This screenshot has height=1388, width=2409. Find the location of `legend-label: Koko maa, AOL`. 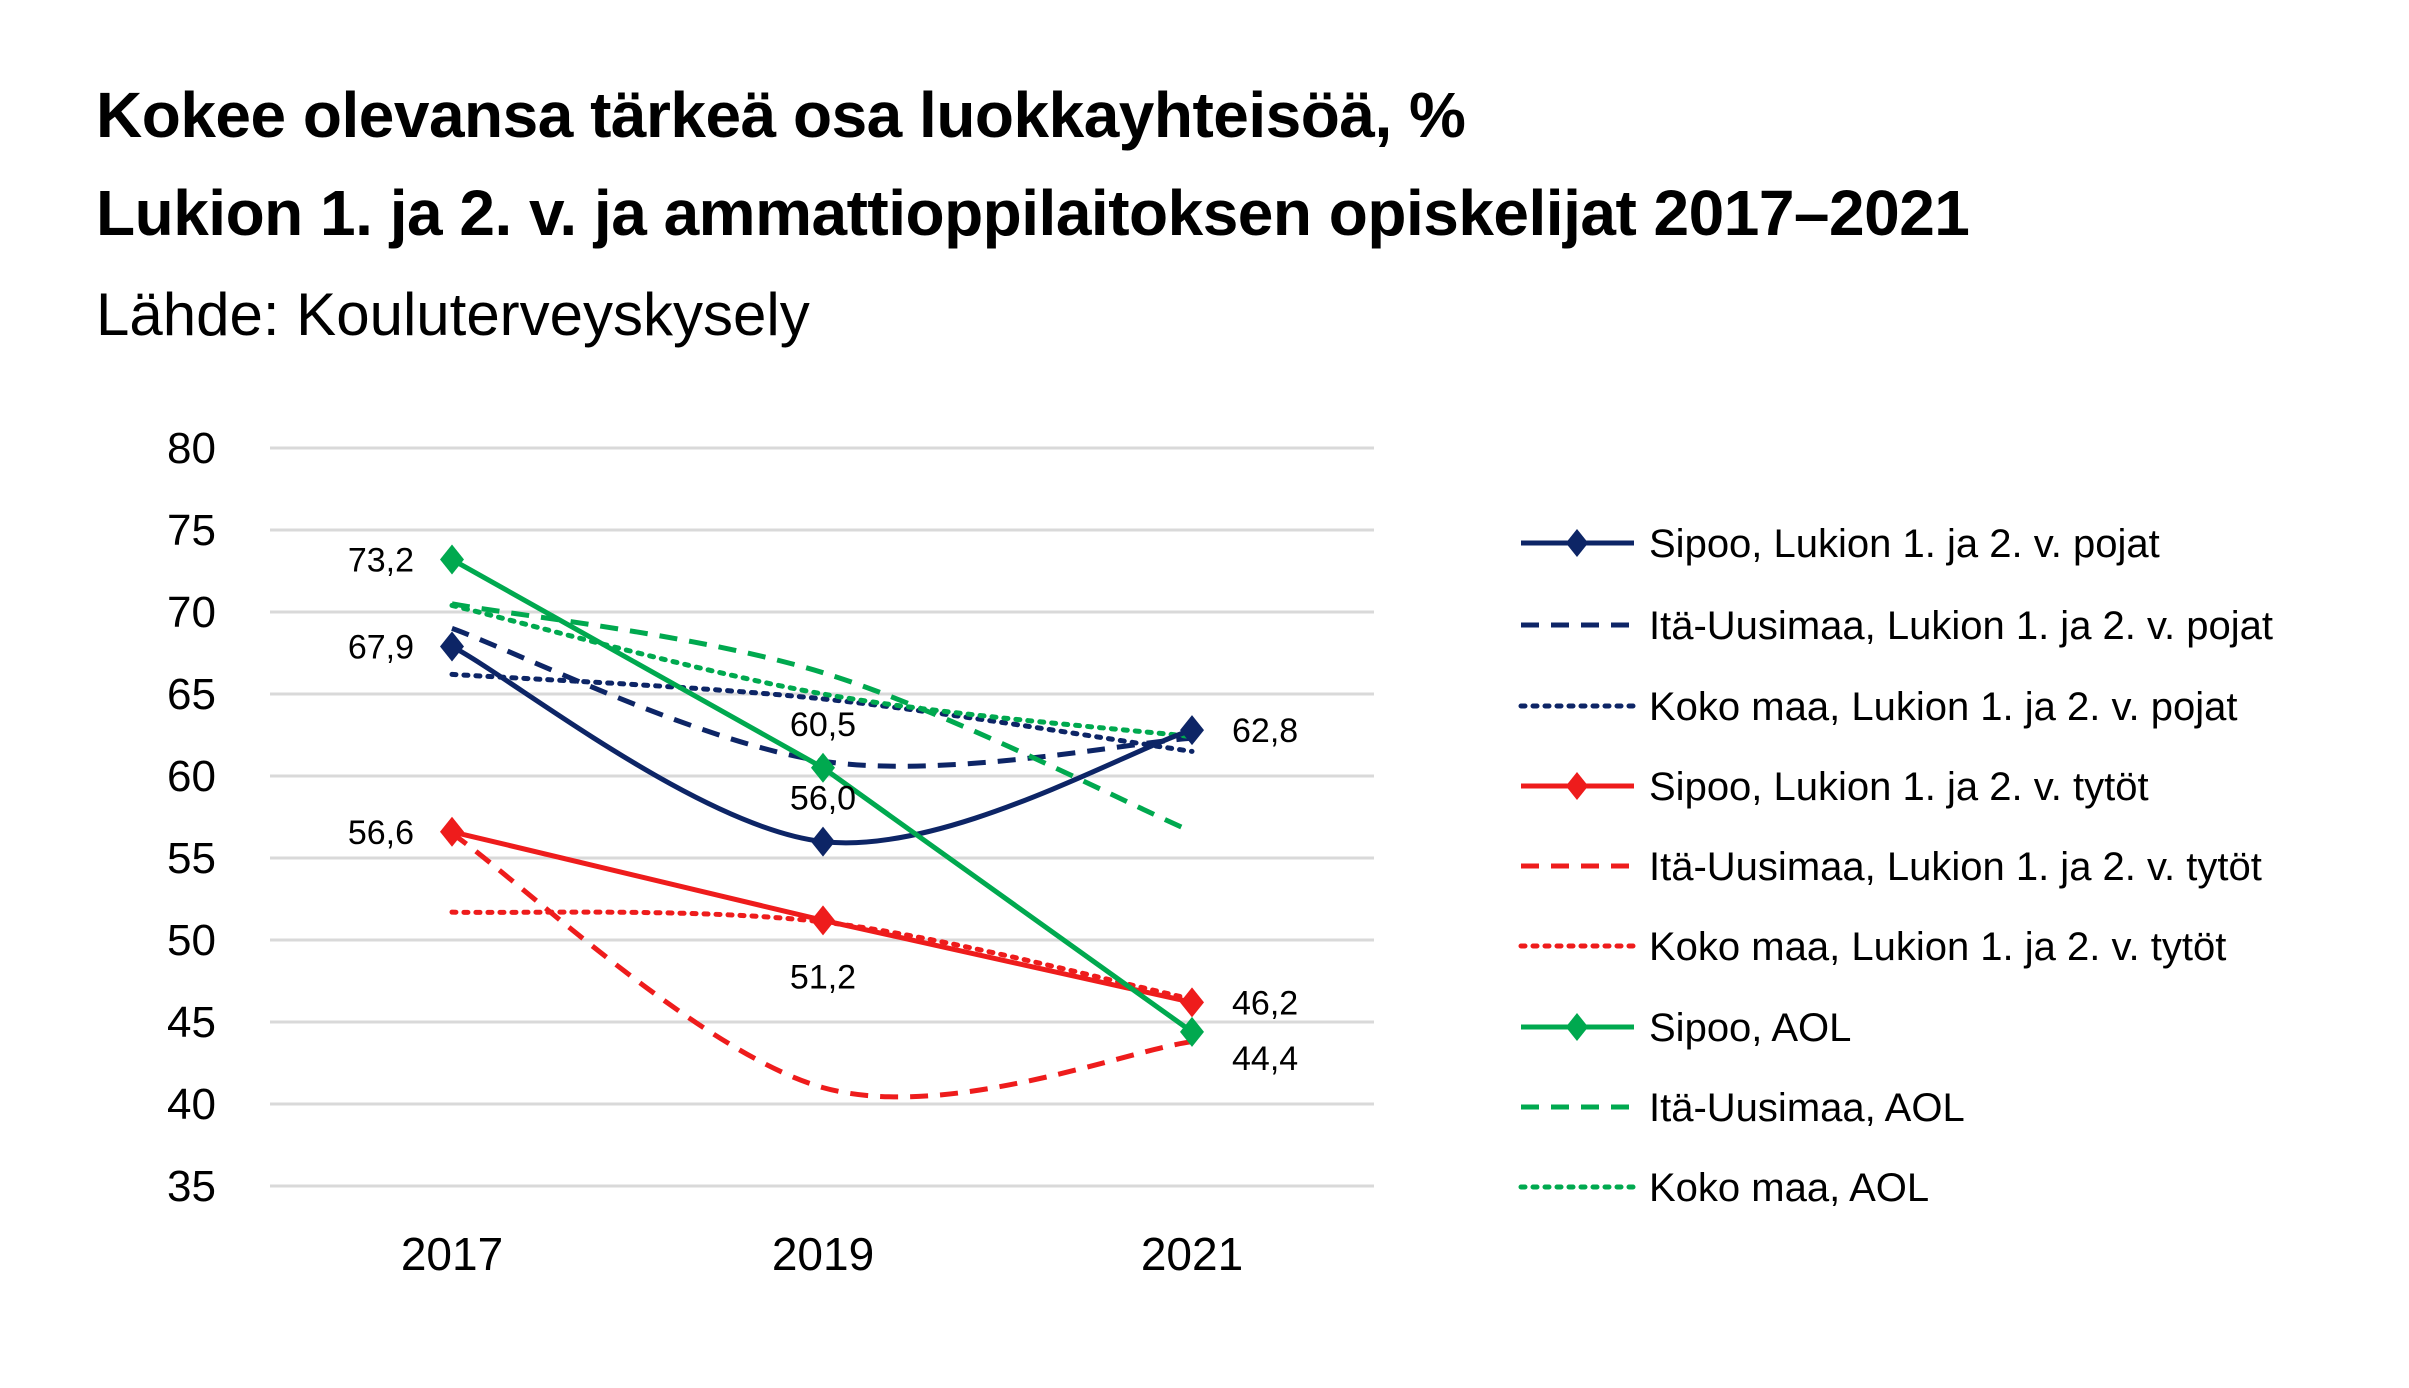

legend-label: Koko maa, AOL is located at coordinates (1789, 1188).